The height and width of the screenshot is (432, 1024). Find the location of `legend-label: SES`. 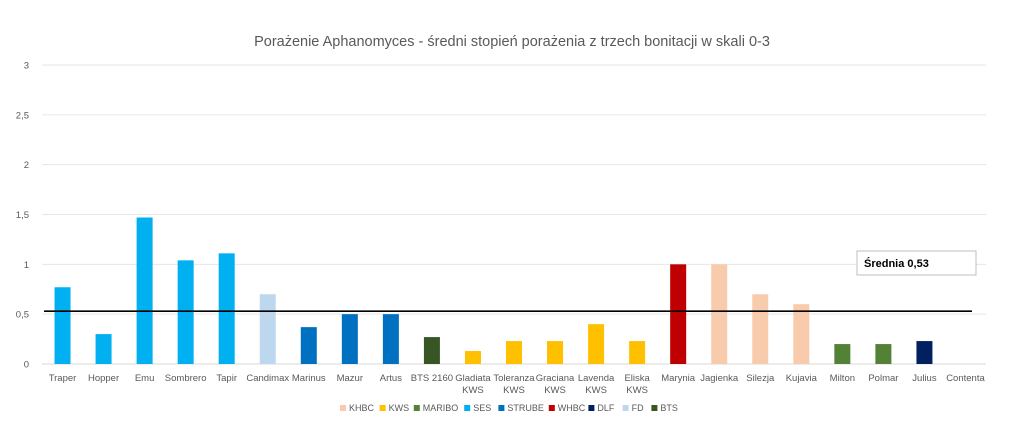

legend-label: SES is located at coordinates (482, 408).